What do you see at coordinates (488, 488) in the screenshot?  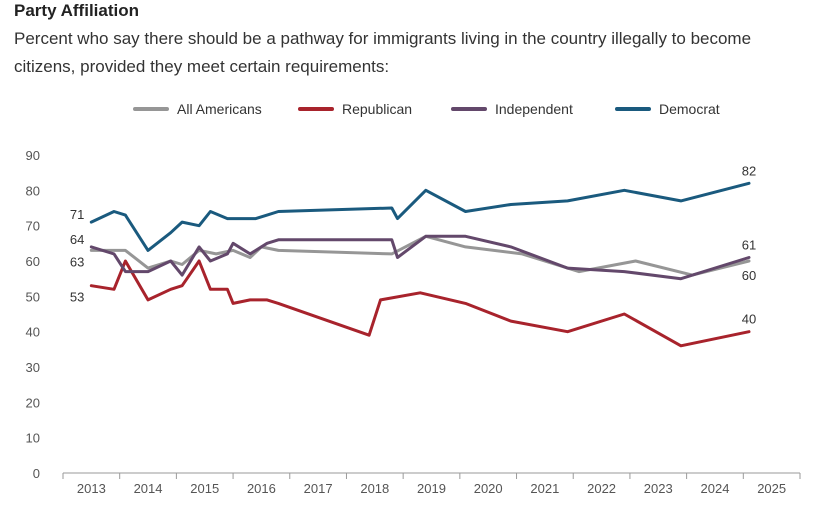 I see `x-tick-label: 2020` at bounding box center [488, 488].